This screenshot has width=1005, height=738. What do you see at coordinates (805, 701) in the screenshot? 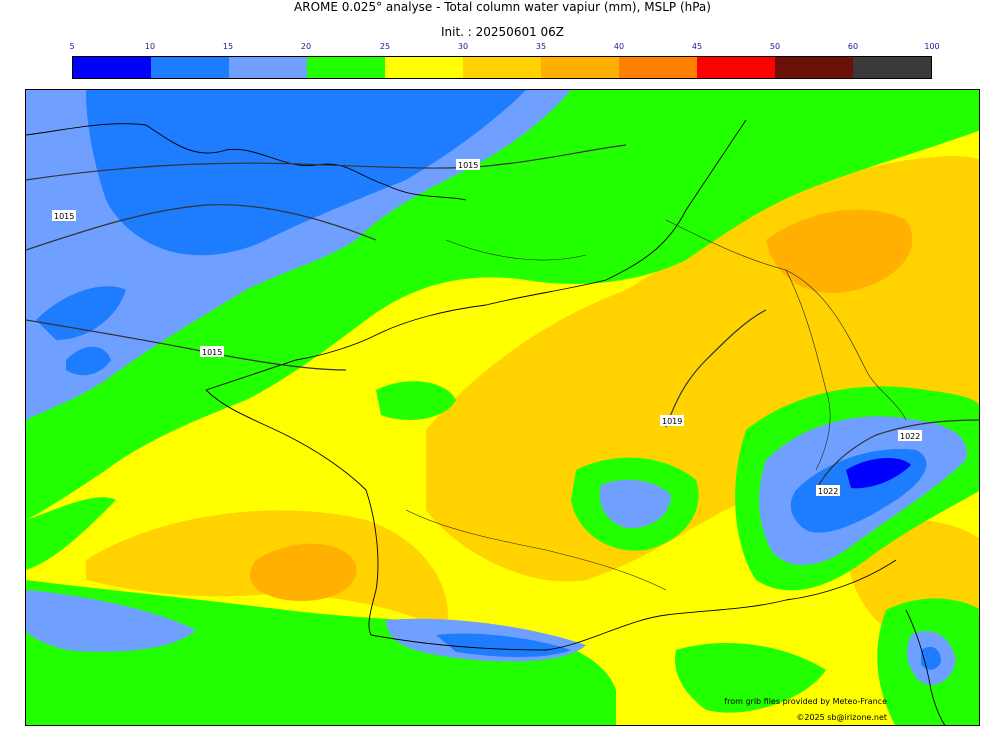
I see `data-source-credit: from grib files provided by Meteo-France` at bounding box center [805, 701].